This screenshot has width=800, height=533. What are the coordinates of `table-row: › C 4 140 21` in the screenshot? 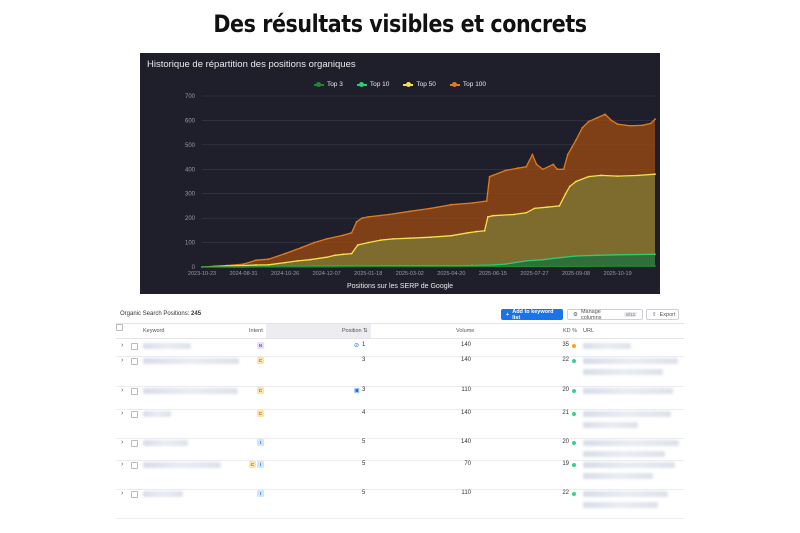 It's located at (400, 424).